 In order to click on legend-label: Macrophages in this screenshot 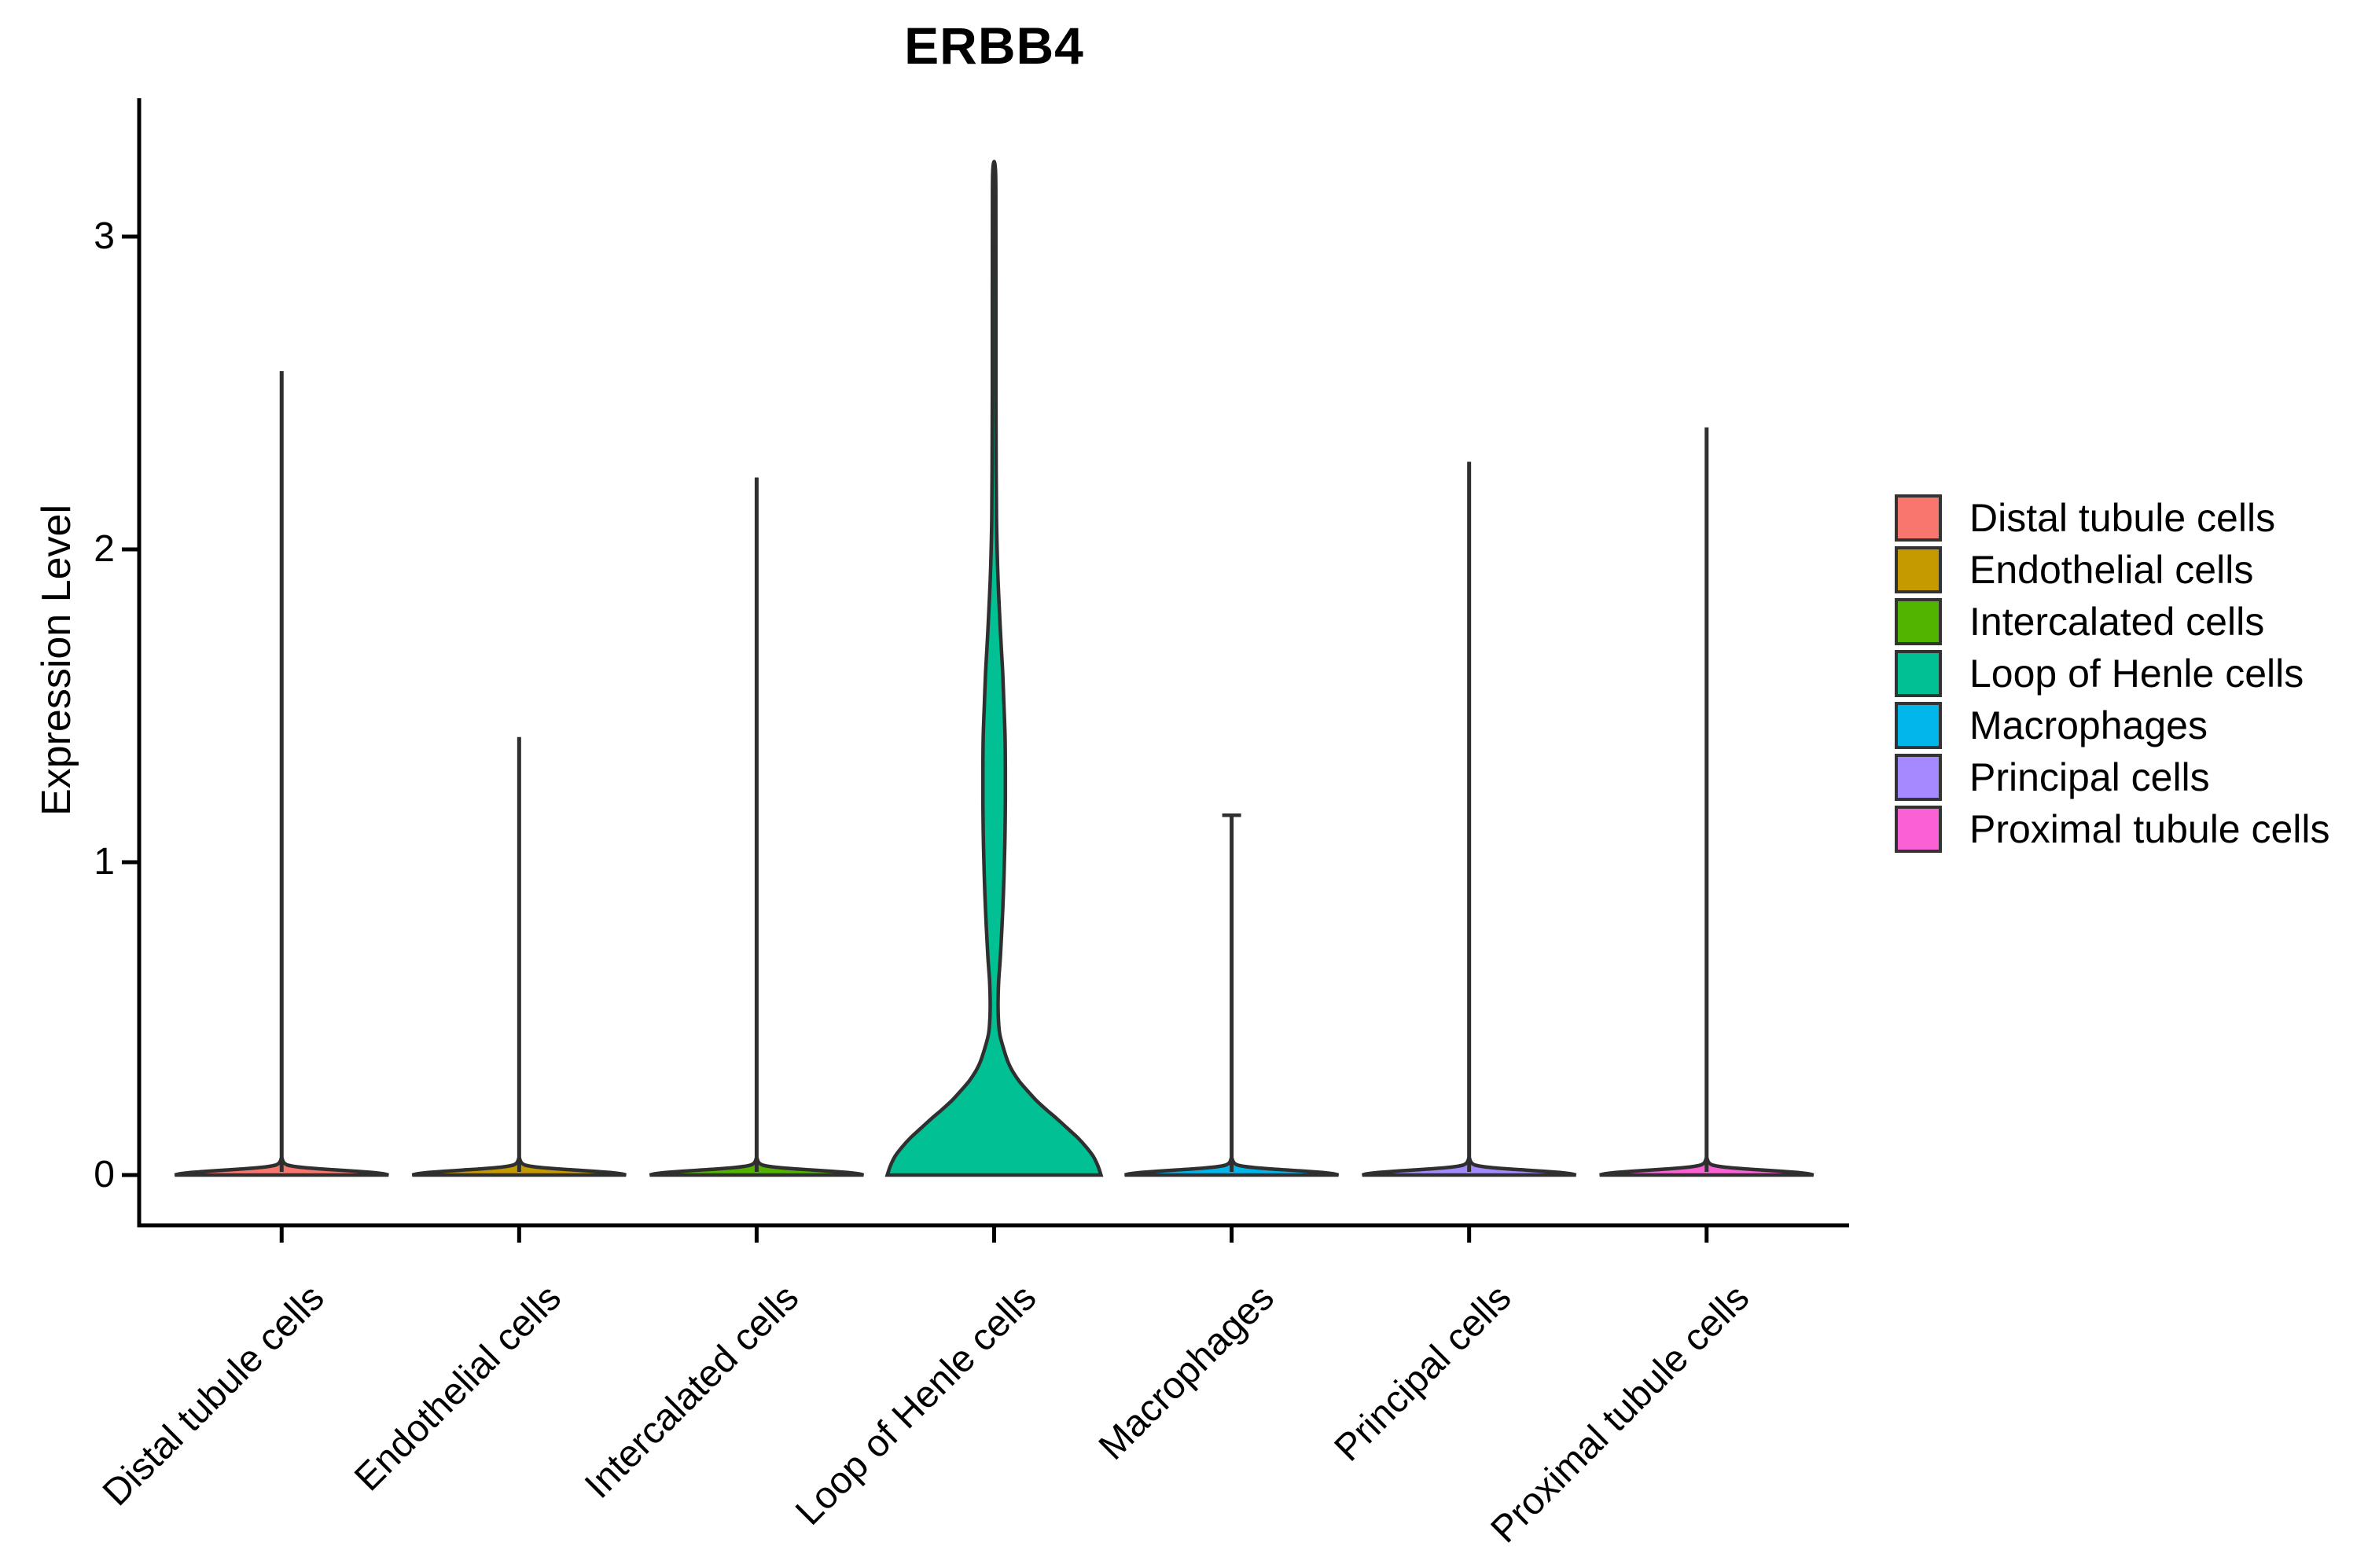, I will do `click(2088, 725)`.